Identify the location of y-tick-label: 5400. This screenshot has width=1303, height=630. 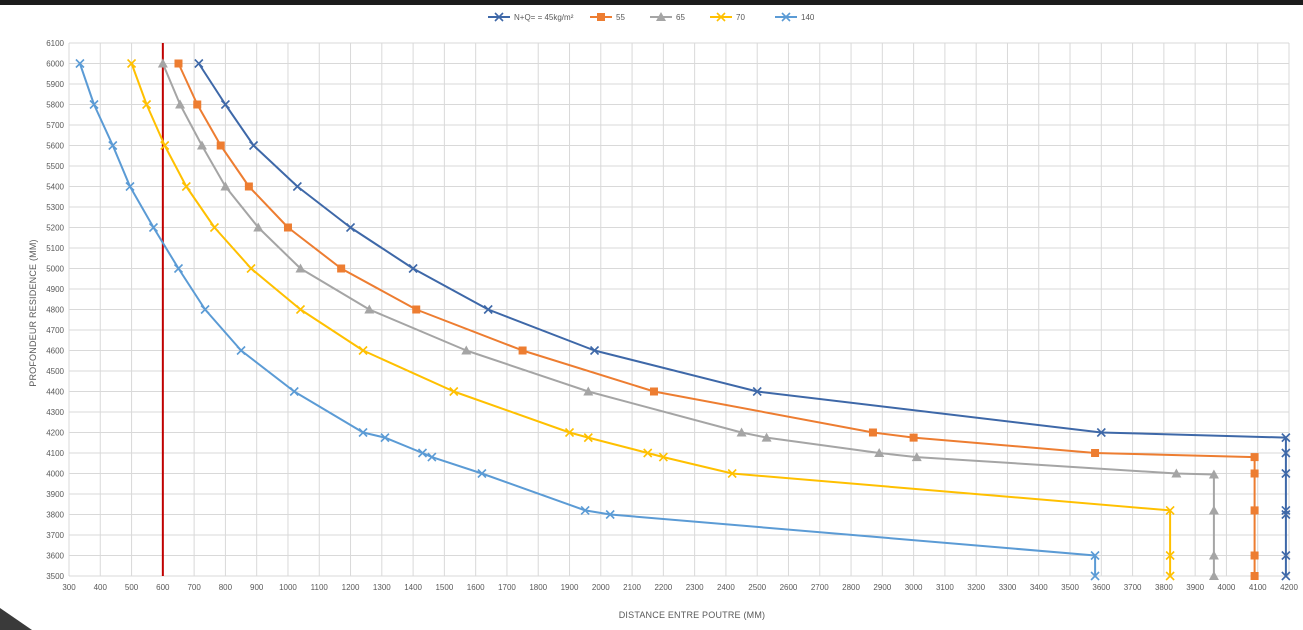
(55, 187).